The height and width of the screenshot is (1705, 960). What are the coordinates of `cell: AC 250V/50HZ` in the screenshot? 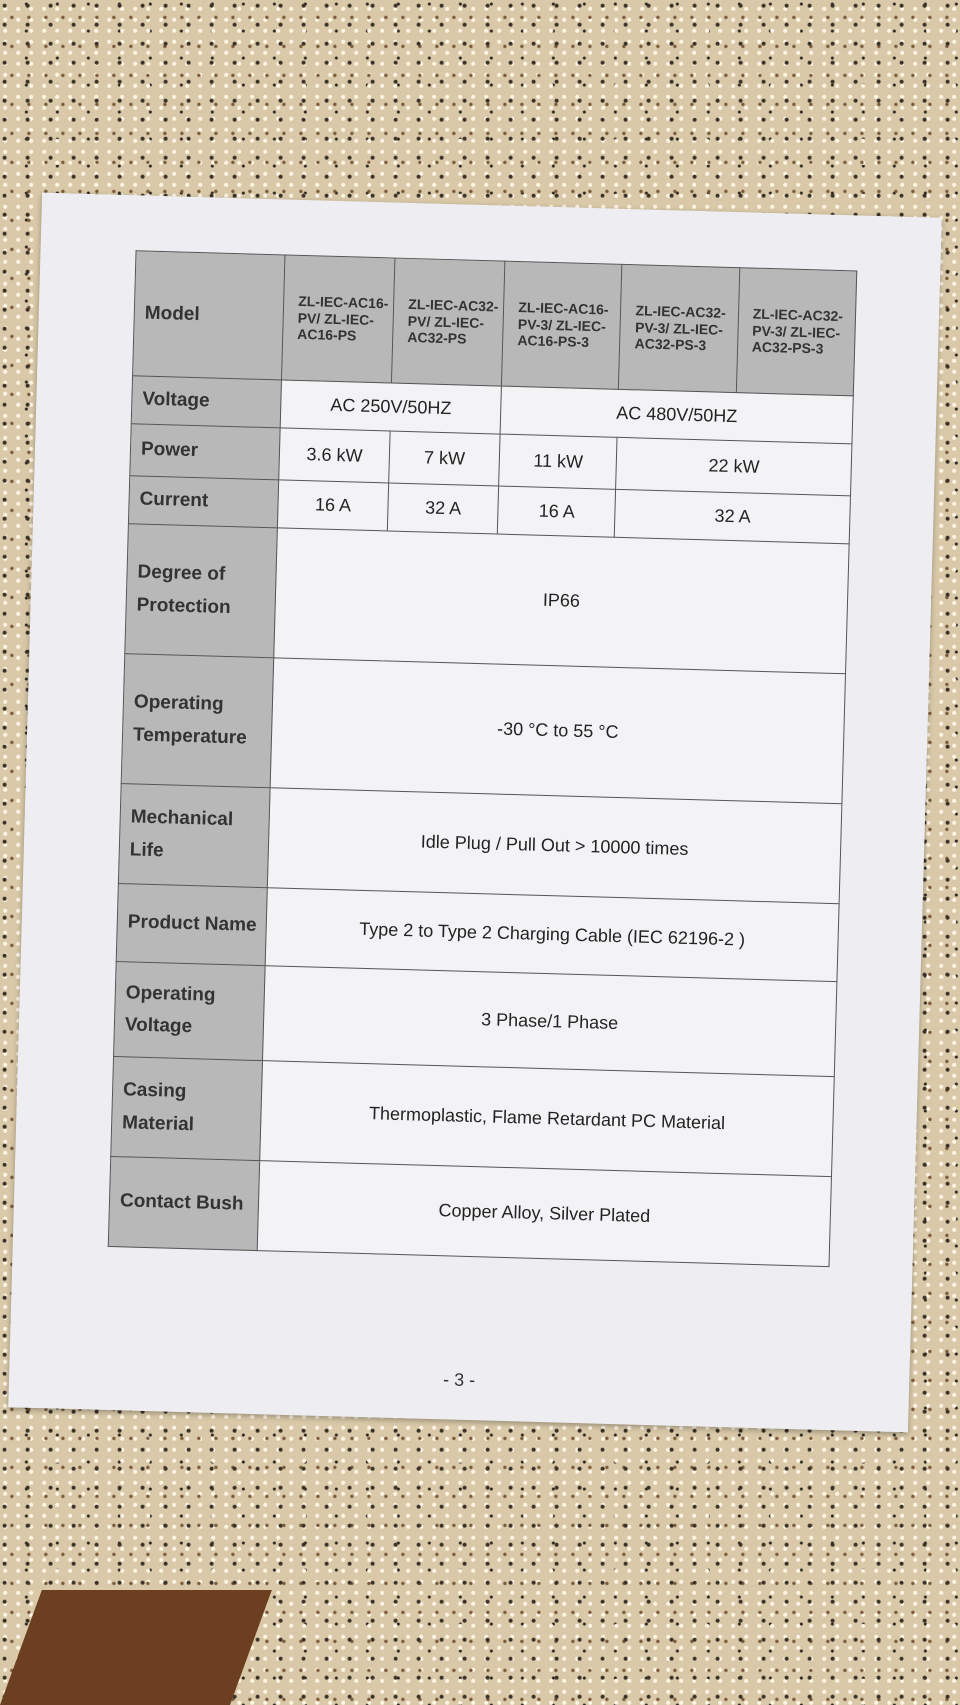 It's located at (391, 407).